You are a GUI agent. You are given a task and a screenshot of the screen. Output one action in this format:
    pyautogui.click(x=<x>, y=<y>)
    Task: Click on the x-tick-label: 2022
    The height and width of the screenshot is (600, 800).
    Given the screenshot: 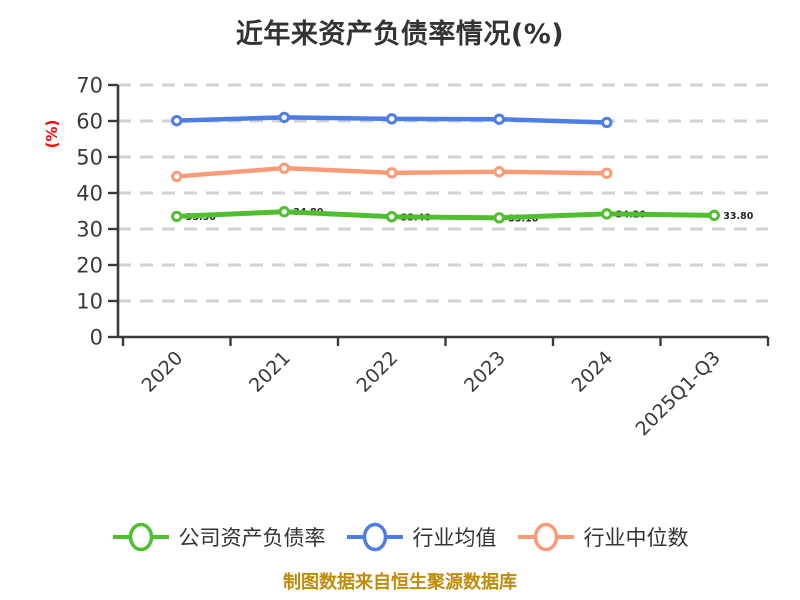 What is the action you would take?
    pyautogui.click(x=378, y=372)
    